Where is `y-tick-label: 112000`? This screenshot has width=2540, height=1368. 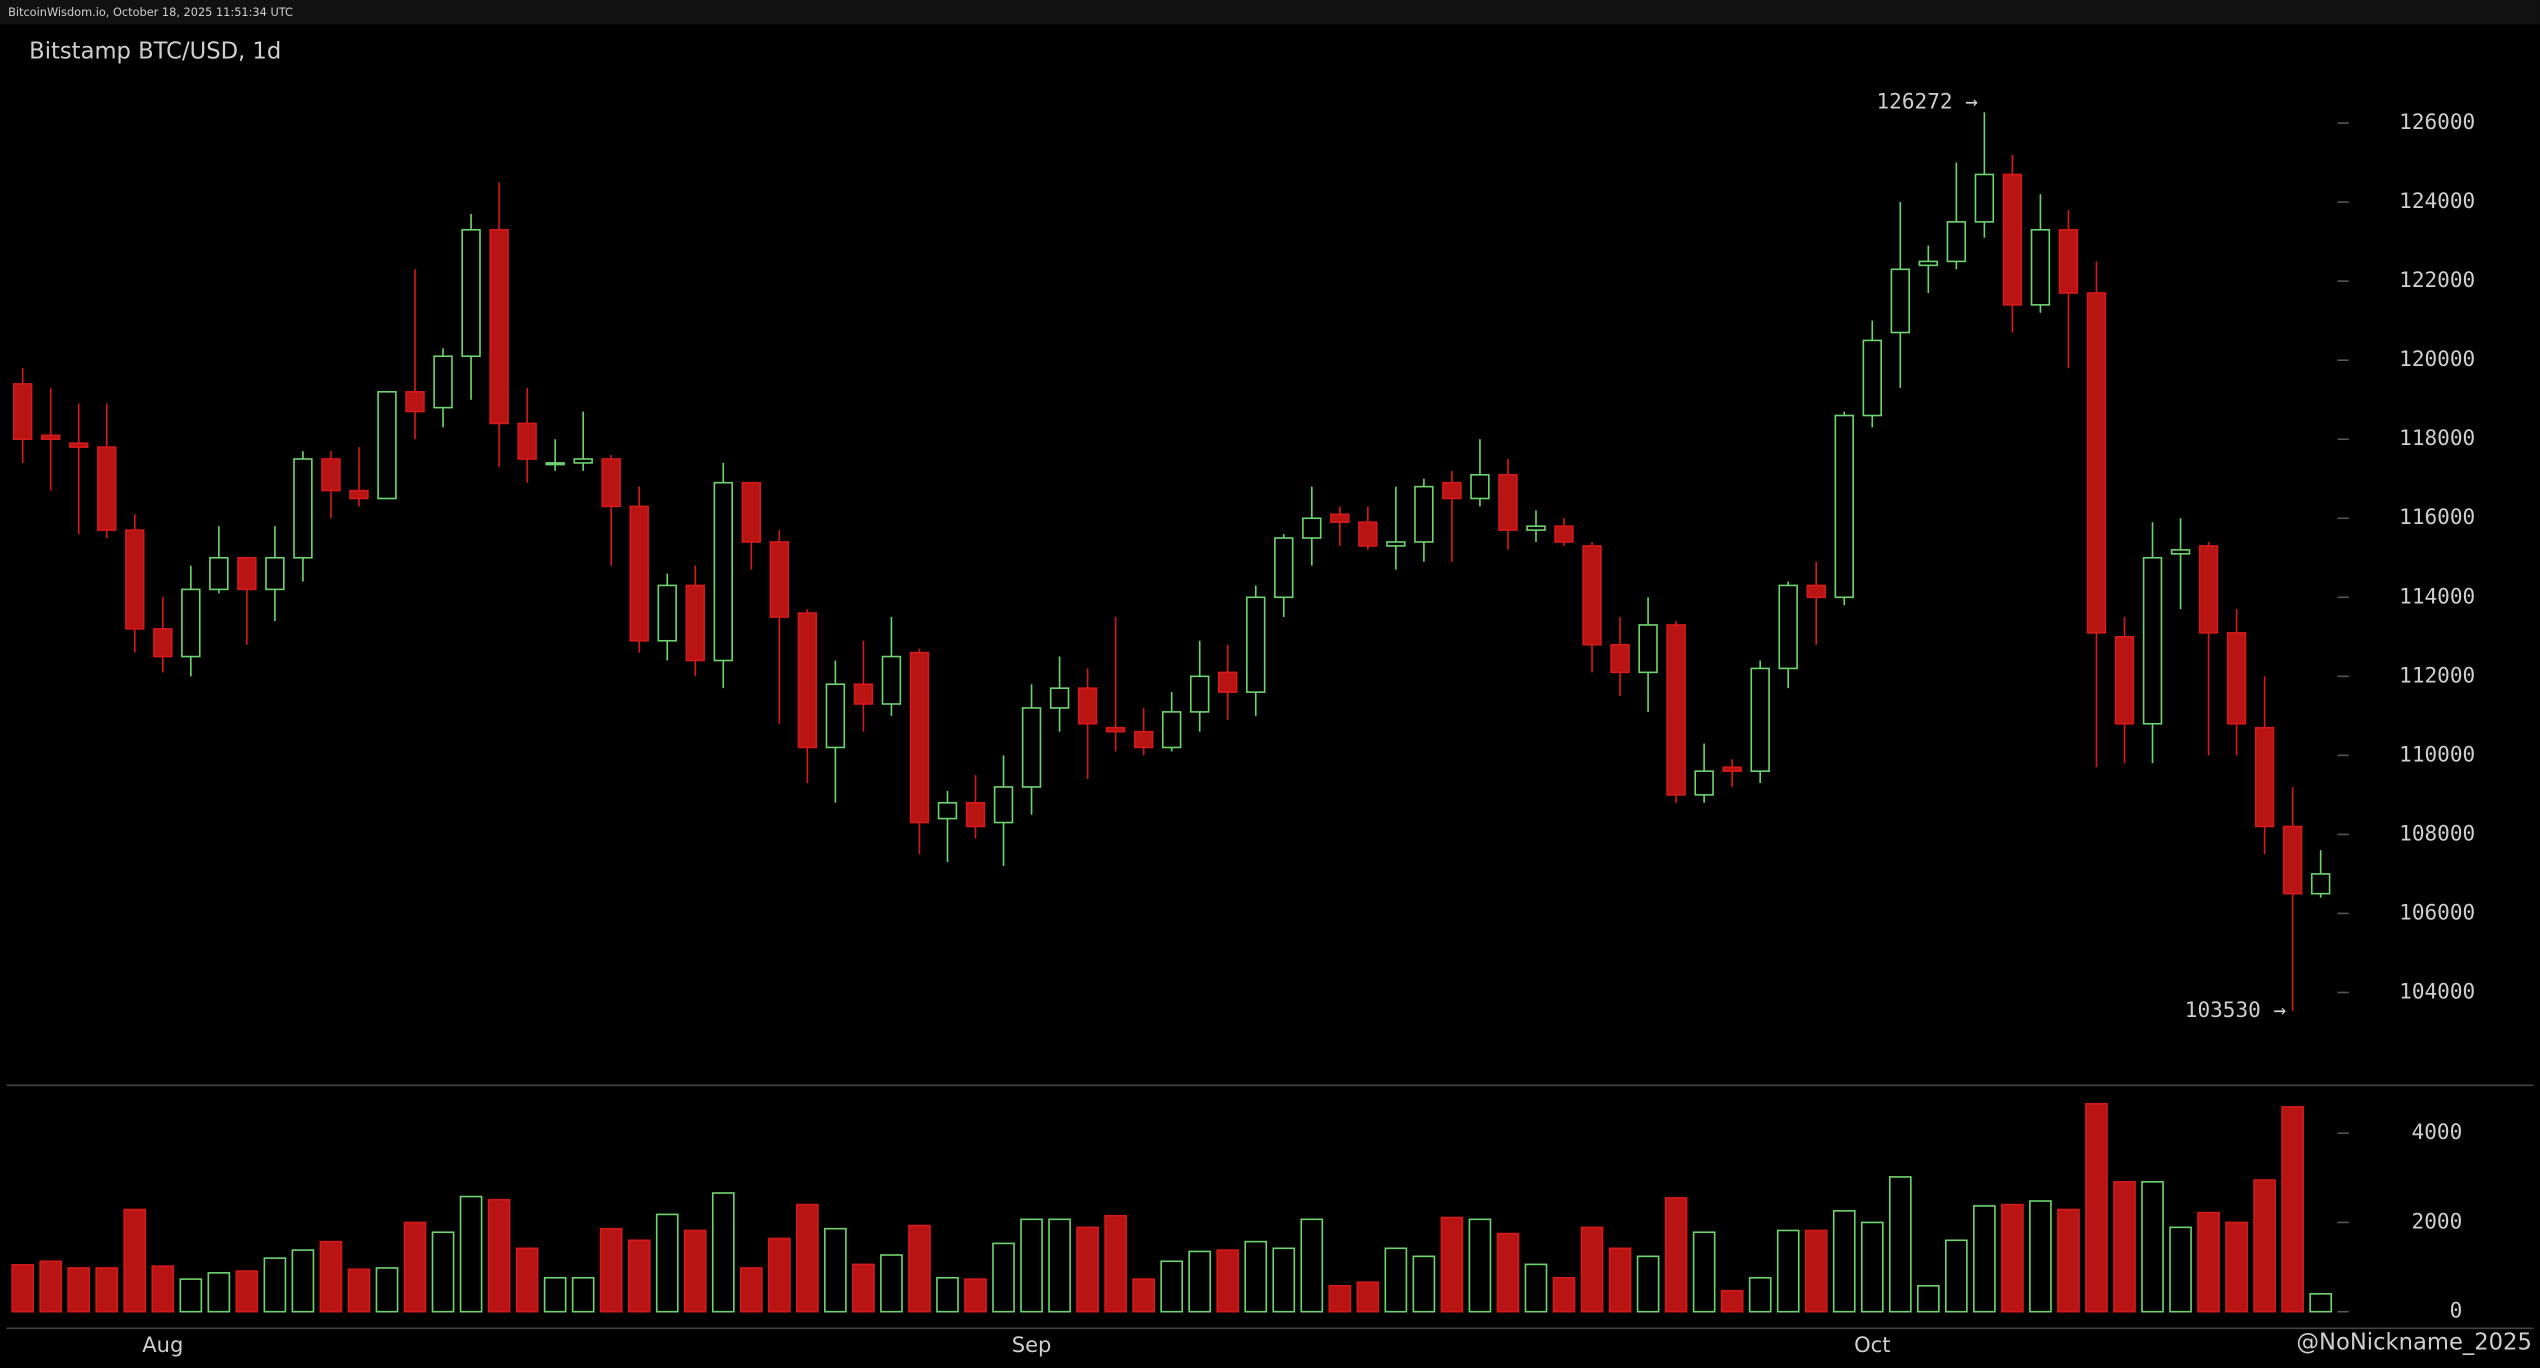 y-tick-label: 112000 is located at coordinates (2437, 674).